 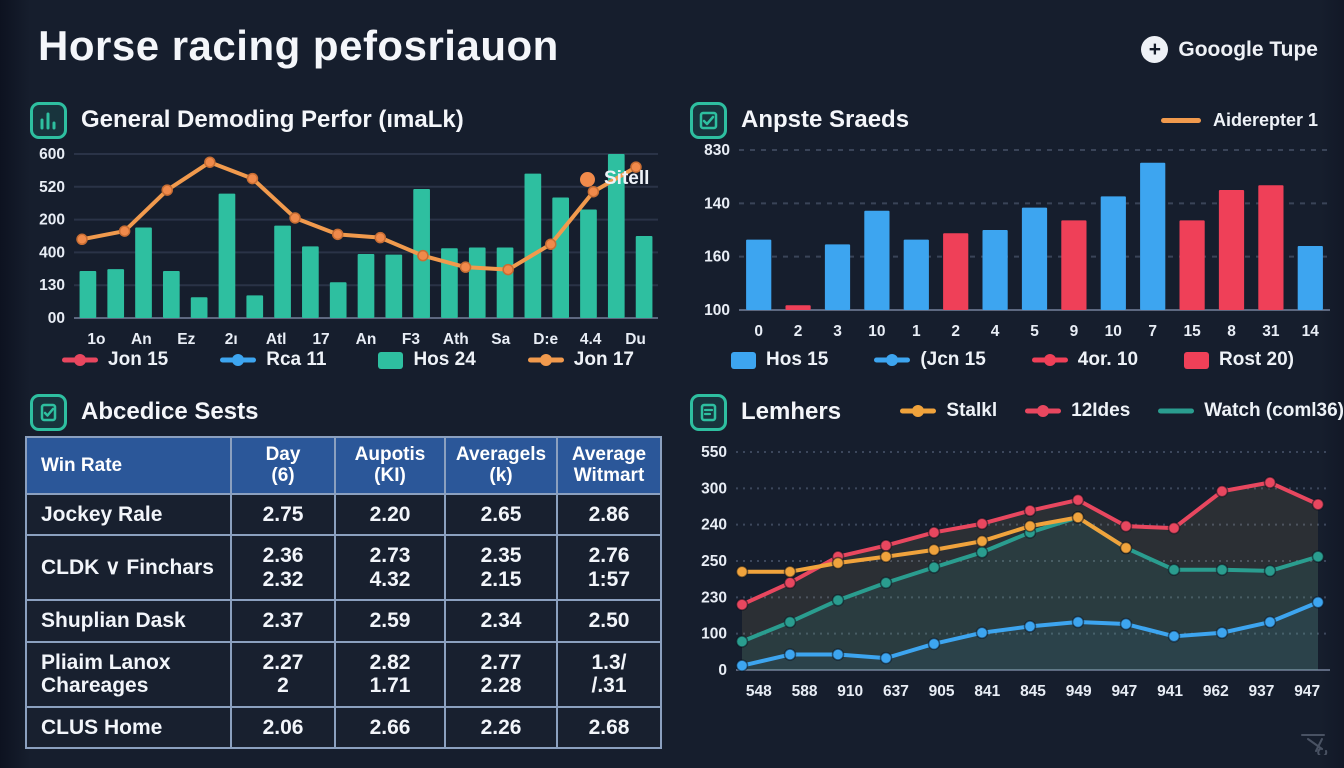 I want to click on svg-text: 300, so click(x=714, y=488).